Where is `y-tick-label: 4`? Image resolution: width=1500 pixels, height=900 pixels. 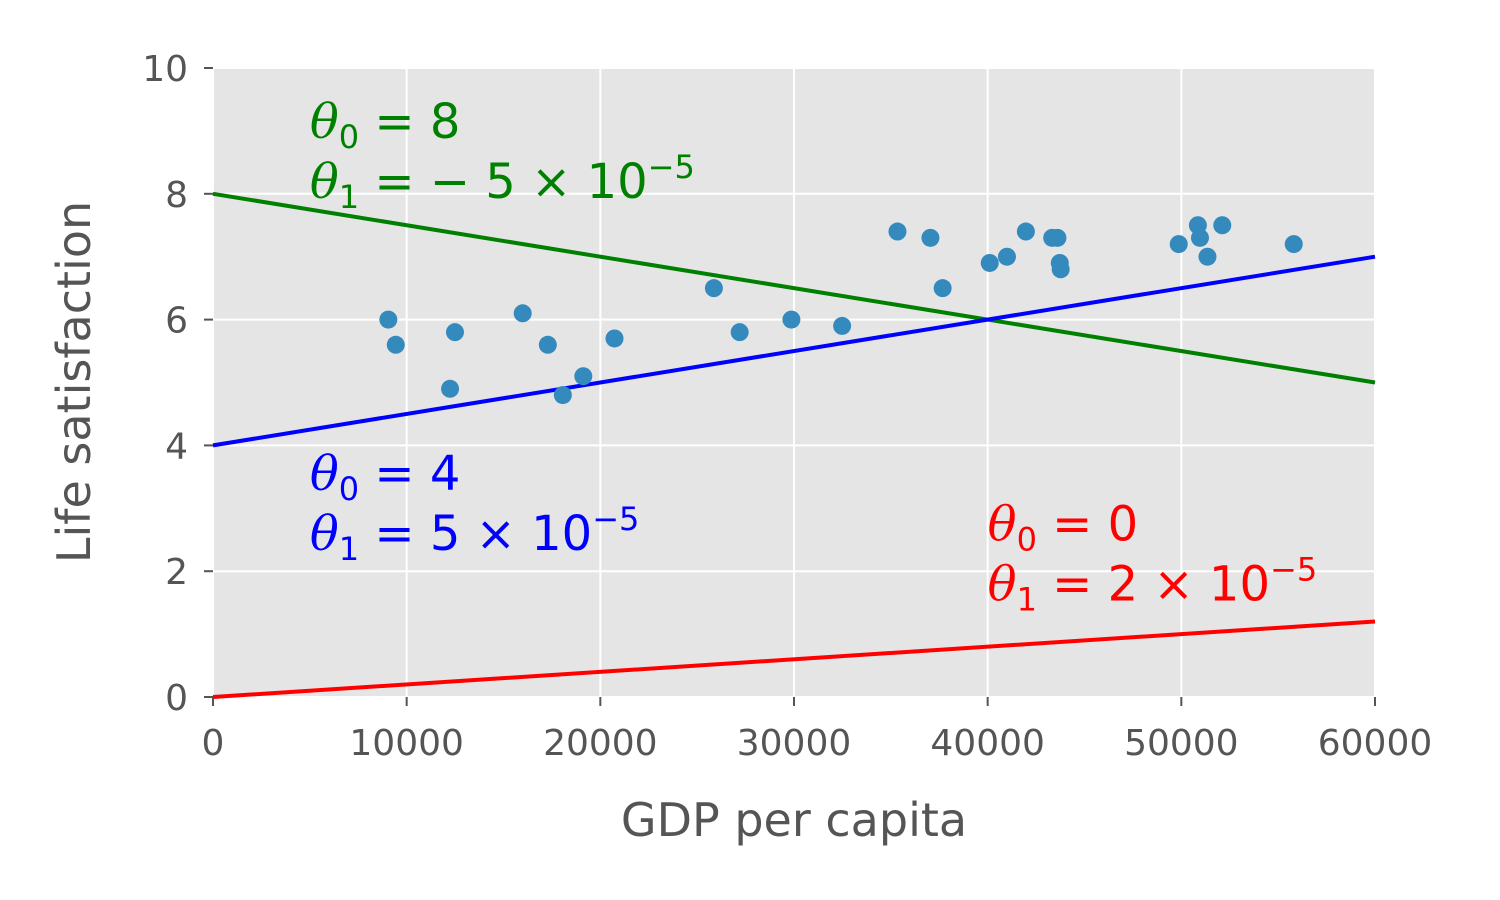
y-tick-label: 4 is located at coordinates (176, 446).